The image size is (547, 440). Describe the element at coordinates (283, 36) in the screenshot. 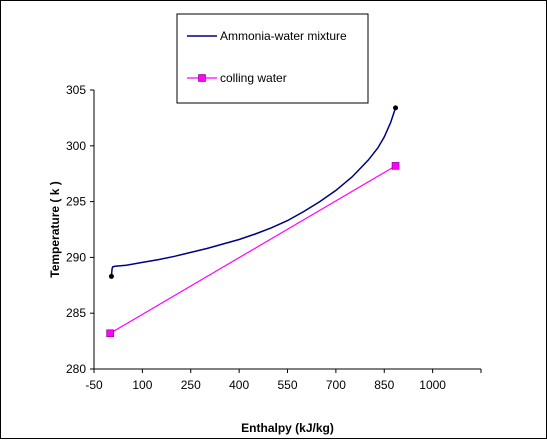

I see `legend-label-ammonia-water-mixture: Ammonia-water mixture` at that location.